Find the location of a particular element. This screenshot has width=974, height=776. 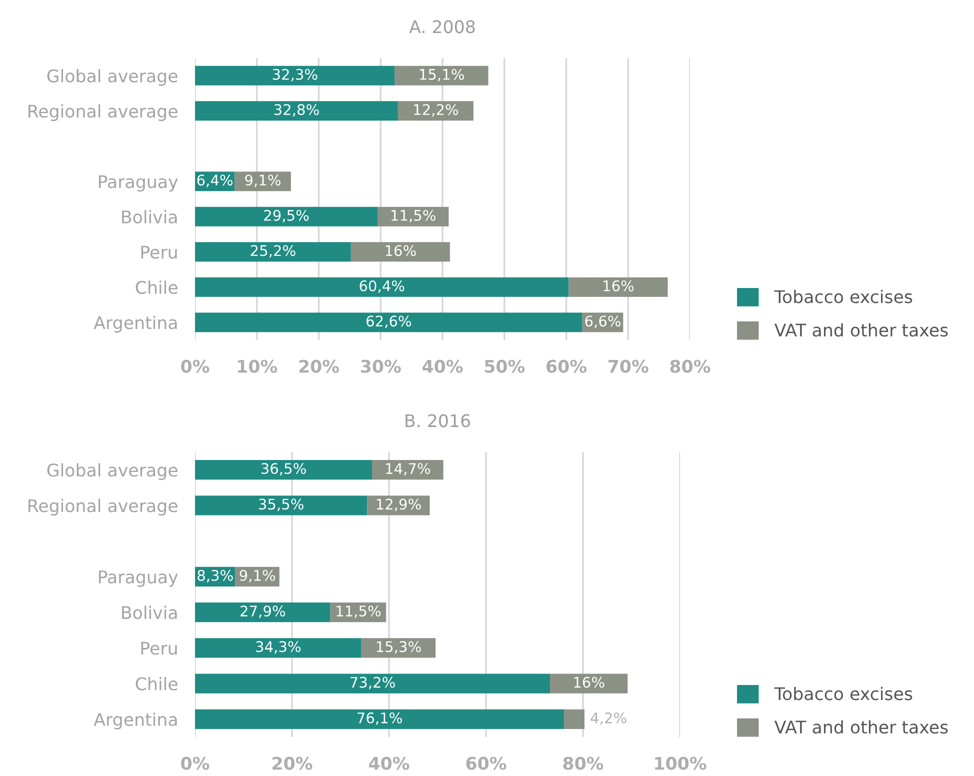

data-label: 6,4% is located at coordinates (215, 181).